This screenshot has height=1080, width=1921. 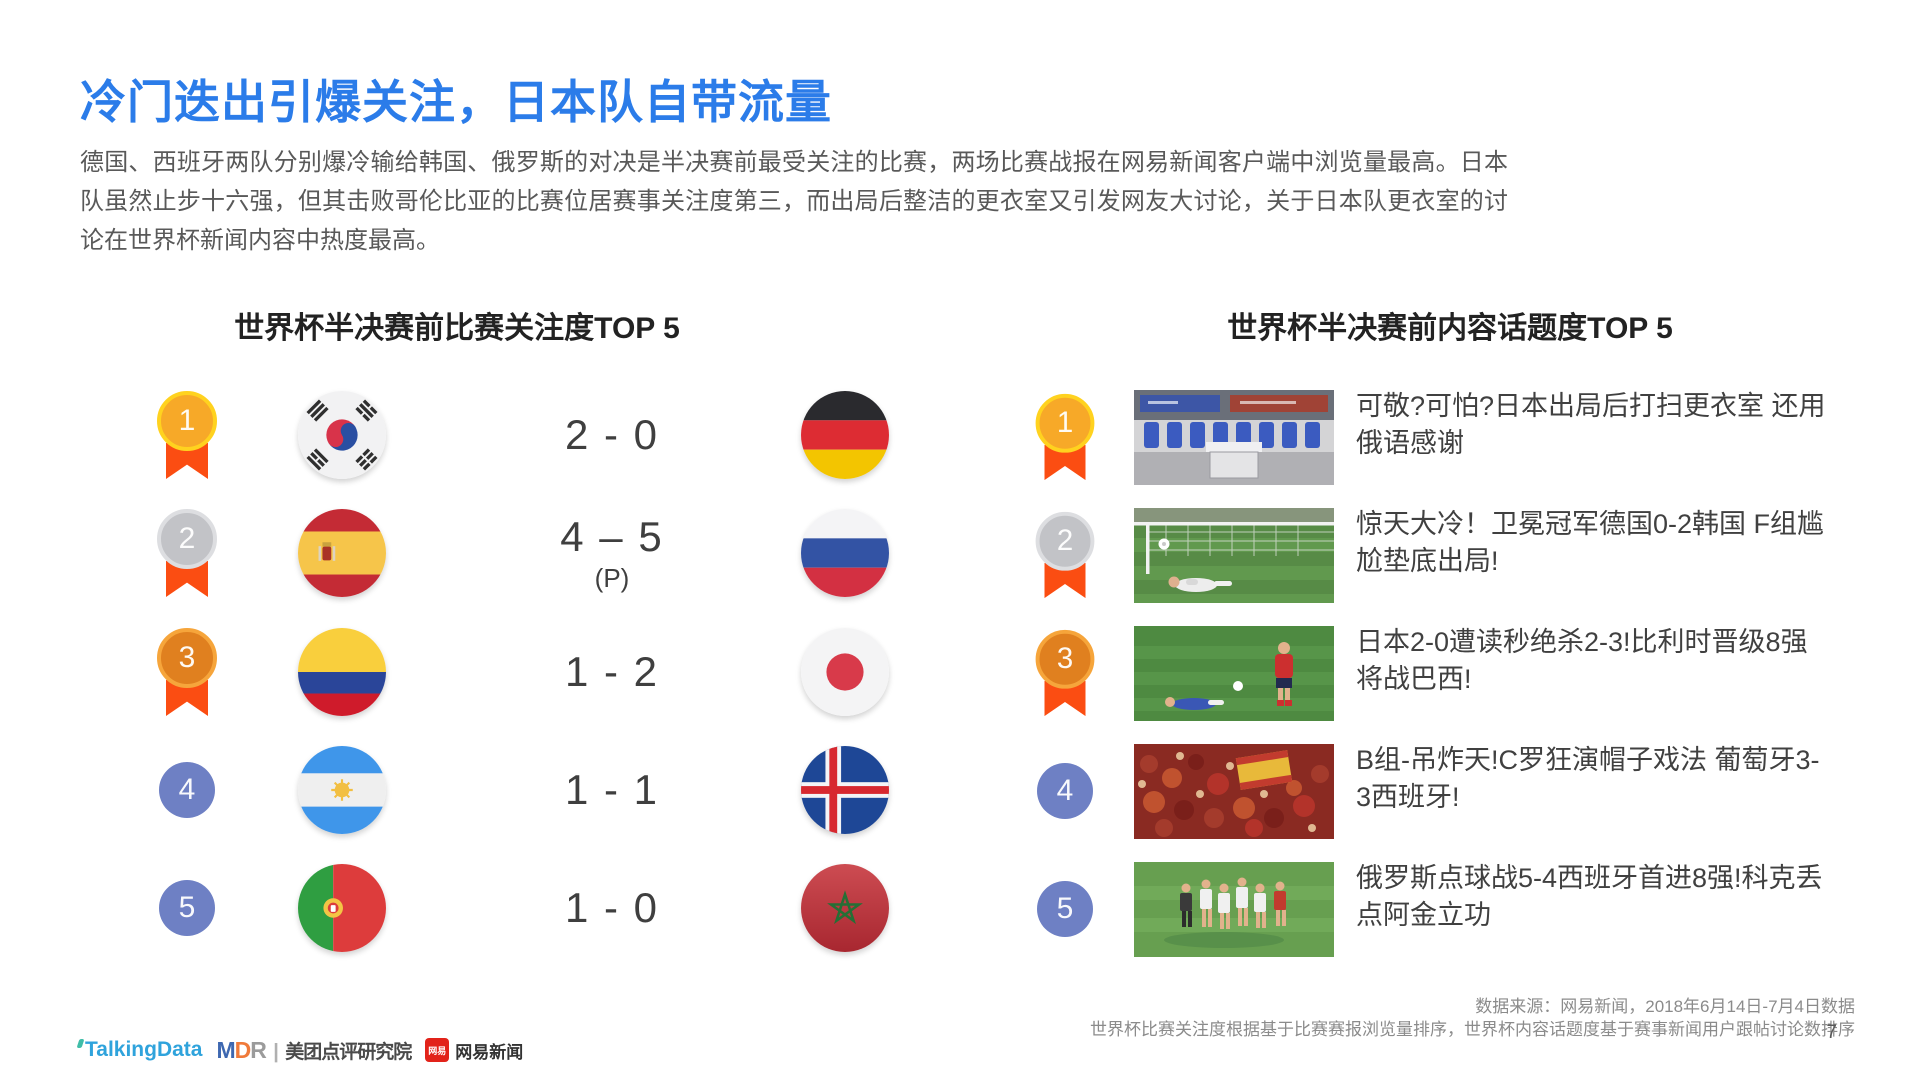 What do you see at coordinates (1450, 328) in the screenshot?
I see `content-topic-title: 世界杯半决赛前内容话题度TOP 5` at bounding box center [1450, 328].